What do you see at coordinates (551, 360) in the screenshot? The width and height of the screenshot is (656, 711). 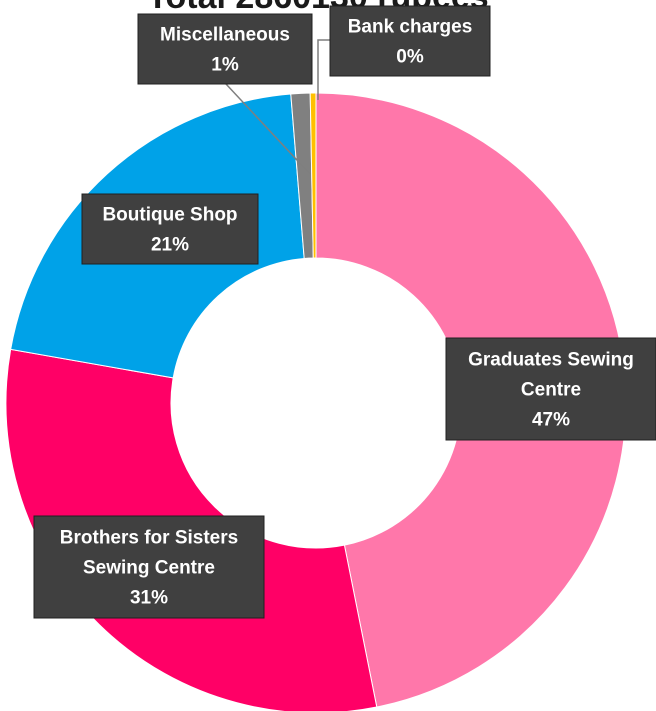 I see `data-label-category: Graduates Sewing` at bounding box center [551, 360].